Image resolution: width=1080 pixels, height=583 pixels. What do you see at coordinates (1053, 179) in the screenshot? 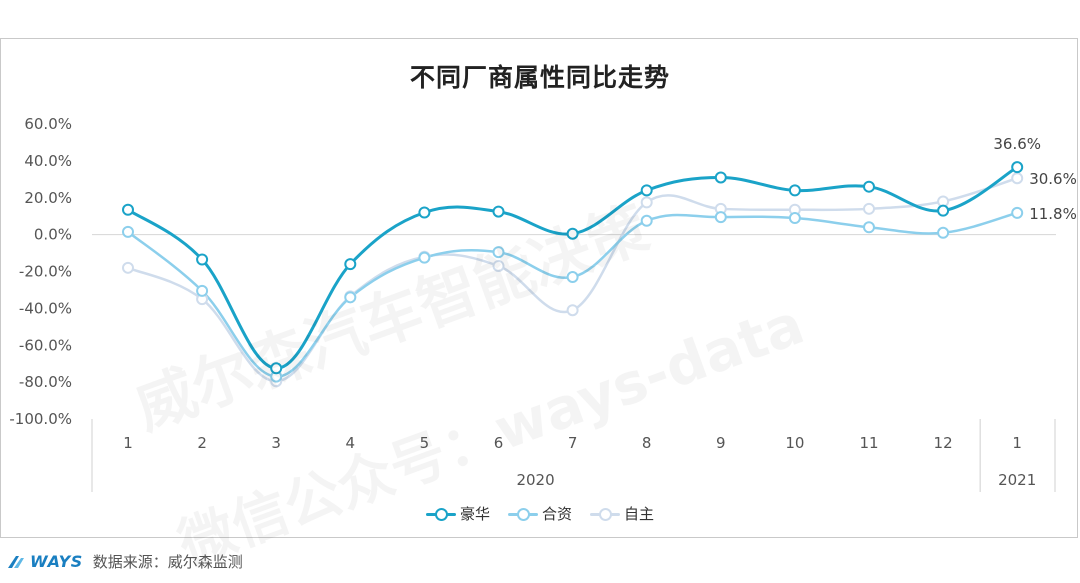
I see `data-label: 30.6%` at bounding box center [1053, 179].